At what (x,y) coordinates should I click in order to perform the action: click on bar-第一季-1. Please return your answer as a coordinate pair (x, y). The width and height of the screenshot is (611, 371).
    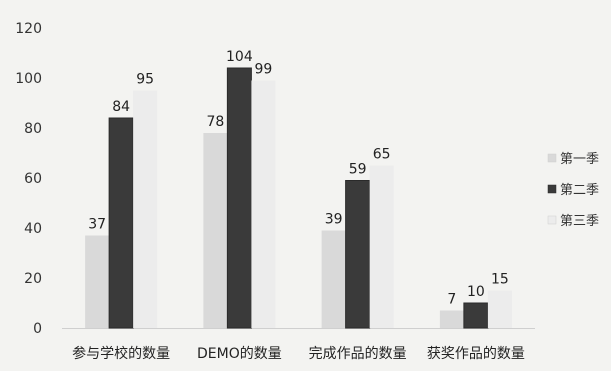
    Looking at the image, I should click on (215, 230).